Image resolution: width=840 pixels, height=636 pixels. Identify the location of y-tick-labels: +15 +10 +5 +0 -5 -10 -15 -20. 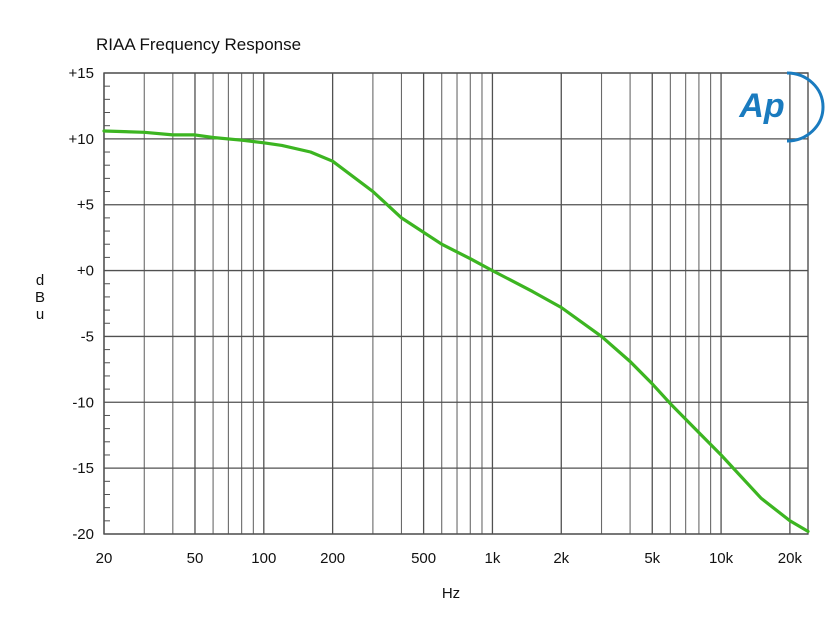
(81, 304).